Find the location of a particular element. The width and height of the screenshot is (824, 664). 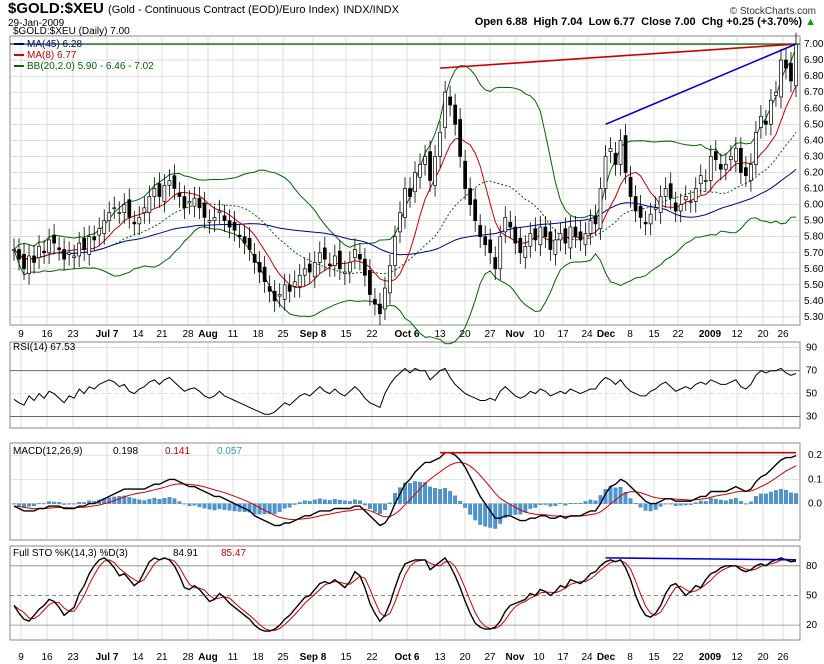

x-tick-label: Nov is located at coordinates (515, 334).